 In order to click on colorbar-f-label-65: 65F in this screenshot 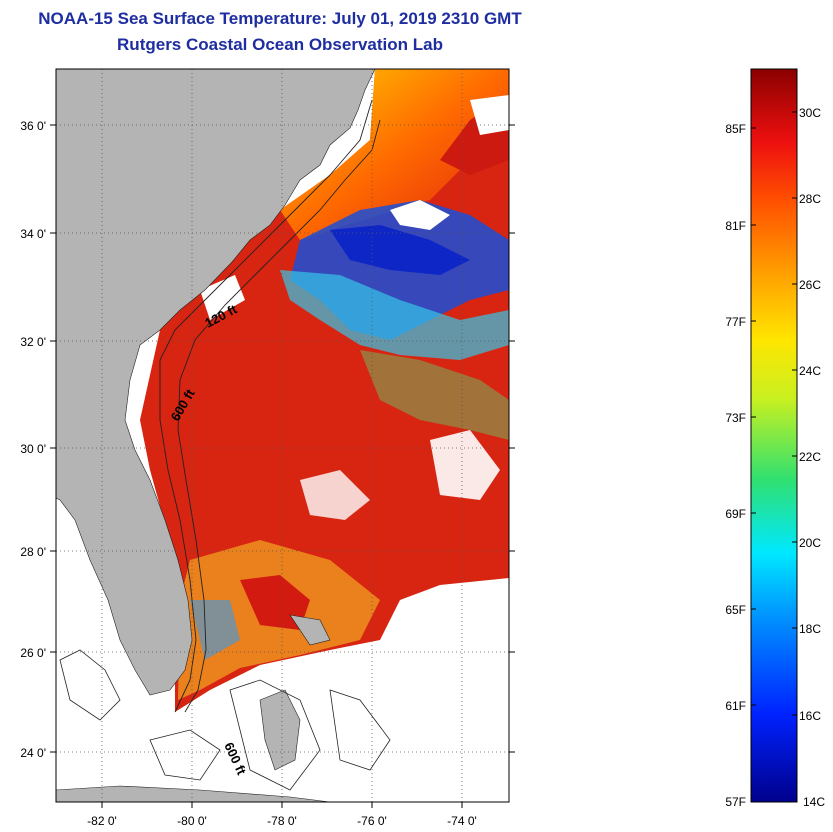, I will do `click(735, 610)`.